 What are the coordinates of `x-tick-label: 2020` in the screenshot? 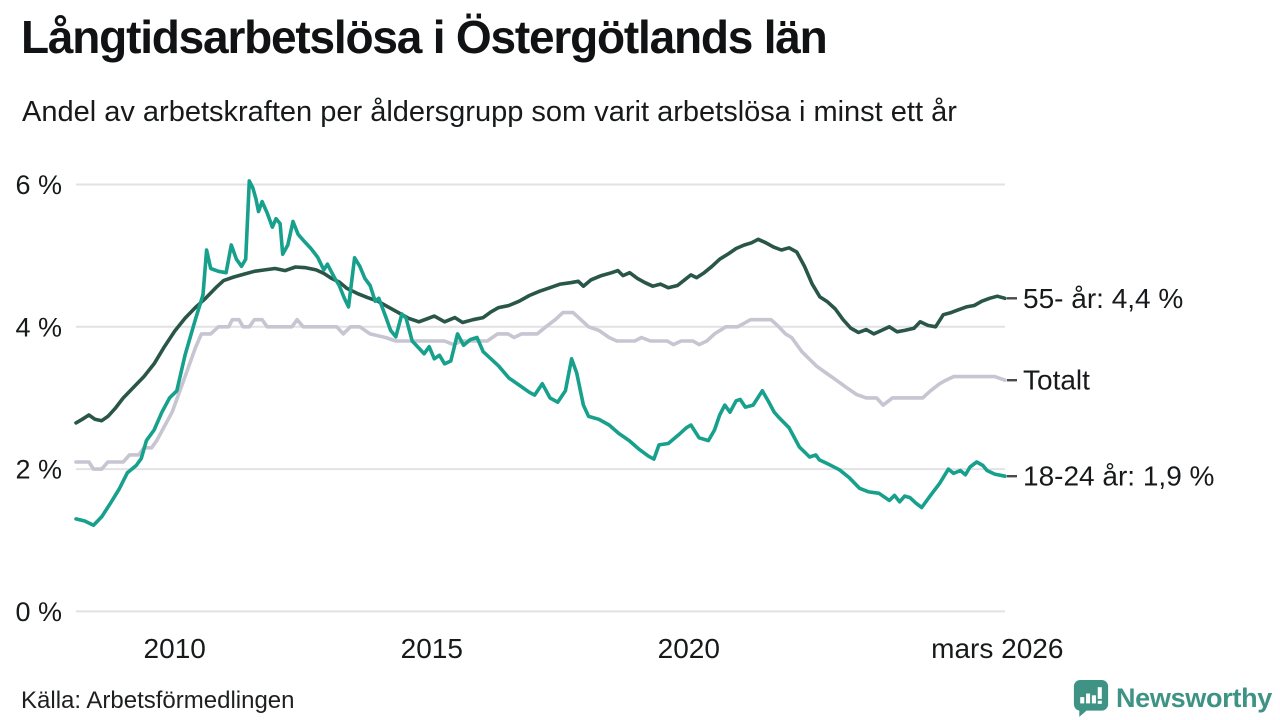 It's located at (689, 648).